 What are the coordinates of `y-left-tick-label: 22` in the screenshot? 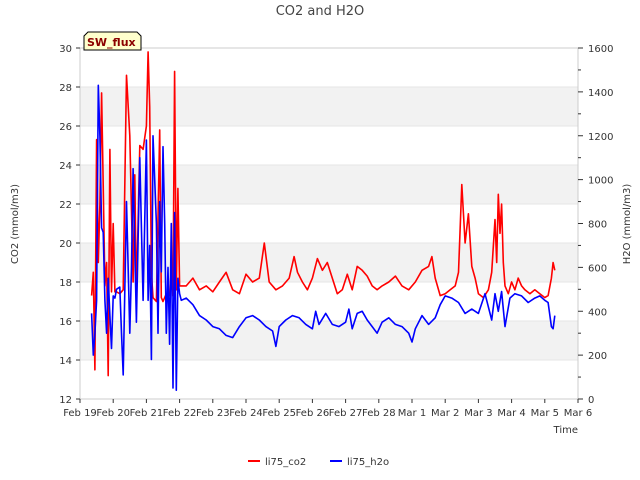 It's located at (65, 205).